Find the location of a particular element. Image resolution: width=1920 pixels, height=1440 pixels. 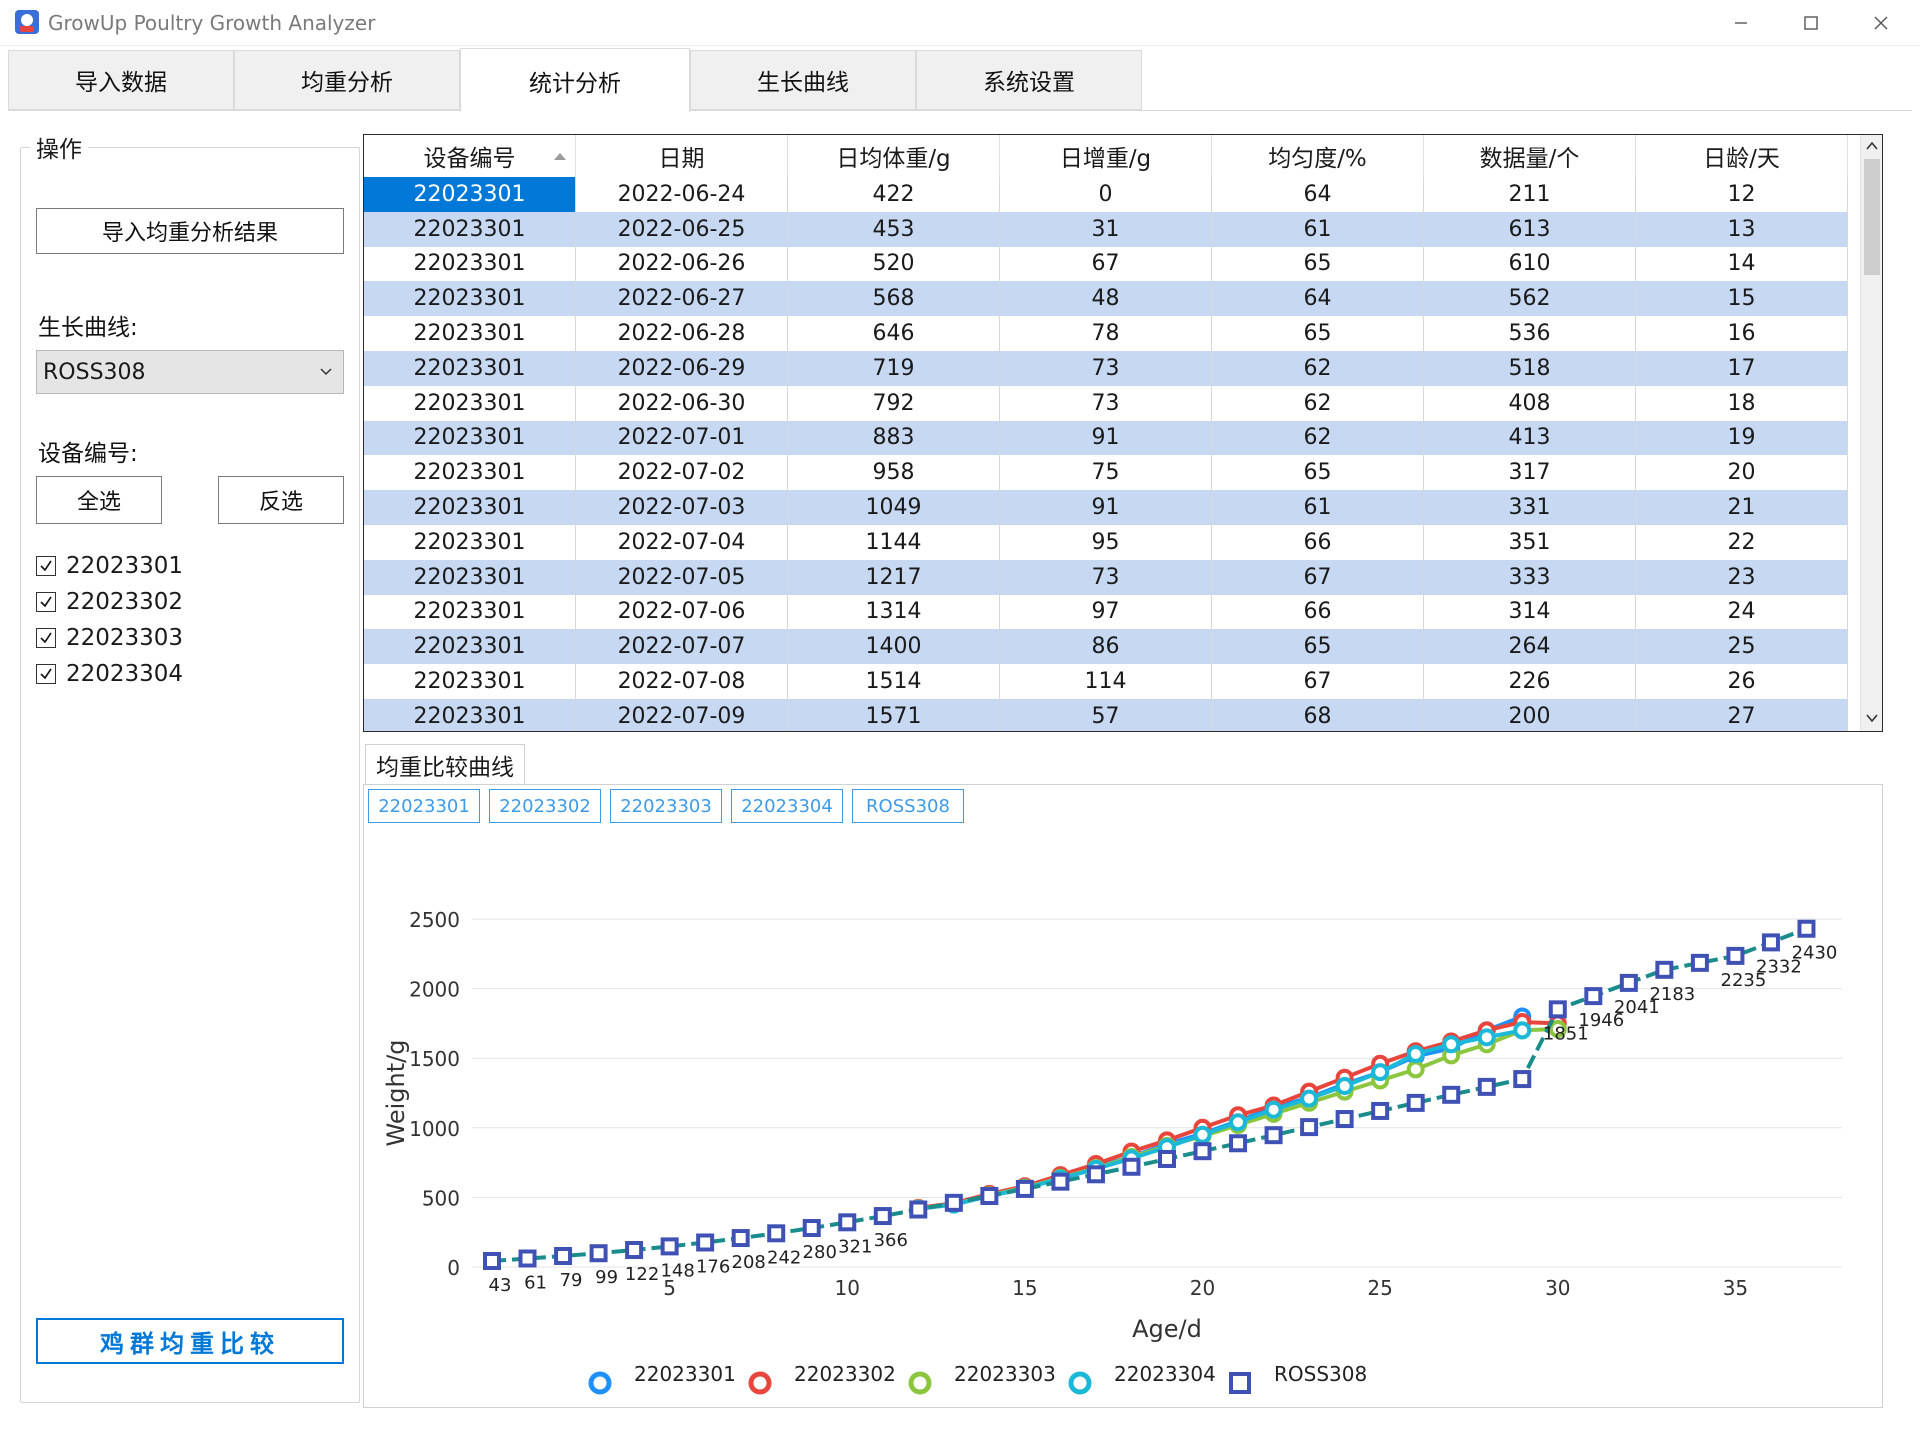

device-checkbox-22023304: 22023304 is located at coordinates (109, 674).